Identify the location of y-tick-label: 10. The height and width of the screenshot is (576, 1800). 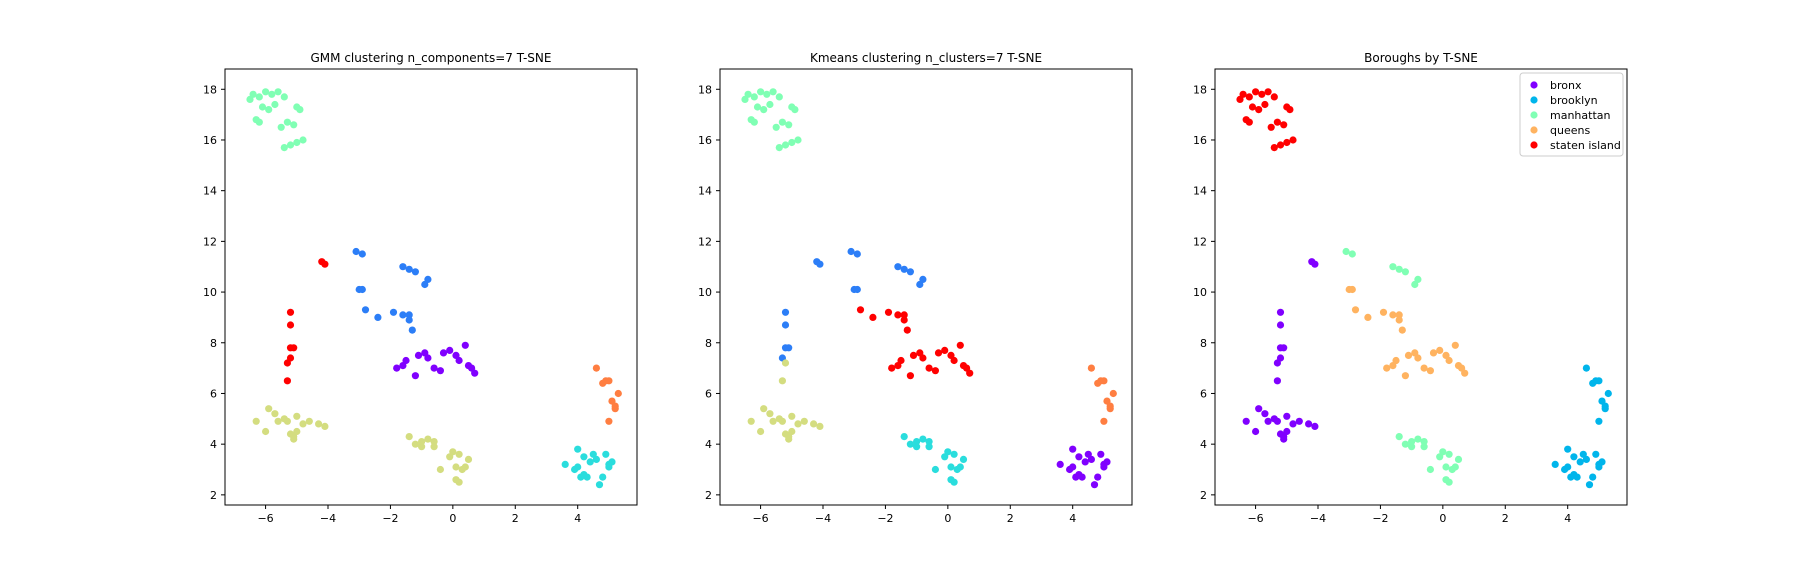
(210, 292).